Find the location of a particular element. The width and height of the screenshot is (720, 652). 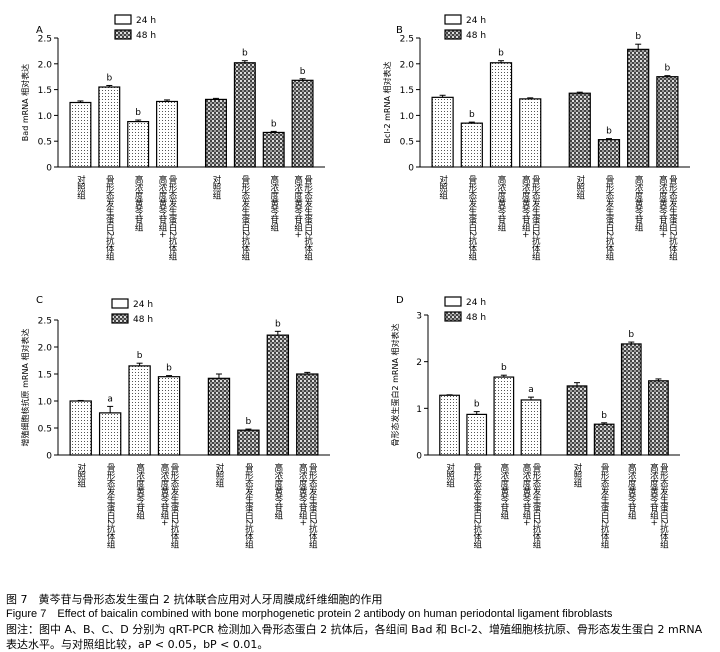

y-axis-label: 骨形态发生蛋白2 mRNA 相对表达 is located at coordinates (395, 385).